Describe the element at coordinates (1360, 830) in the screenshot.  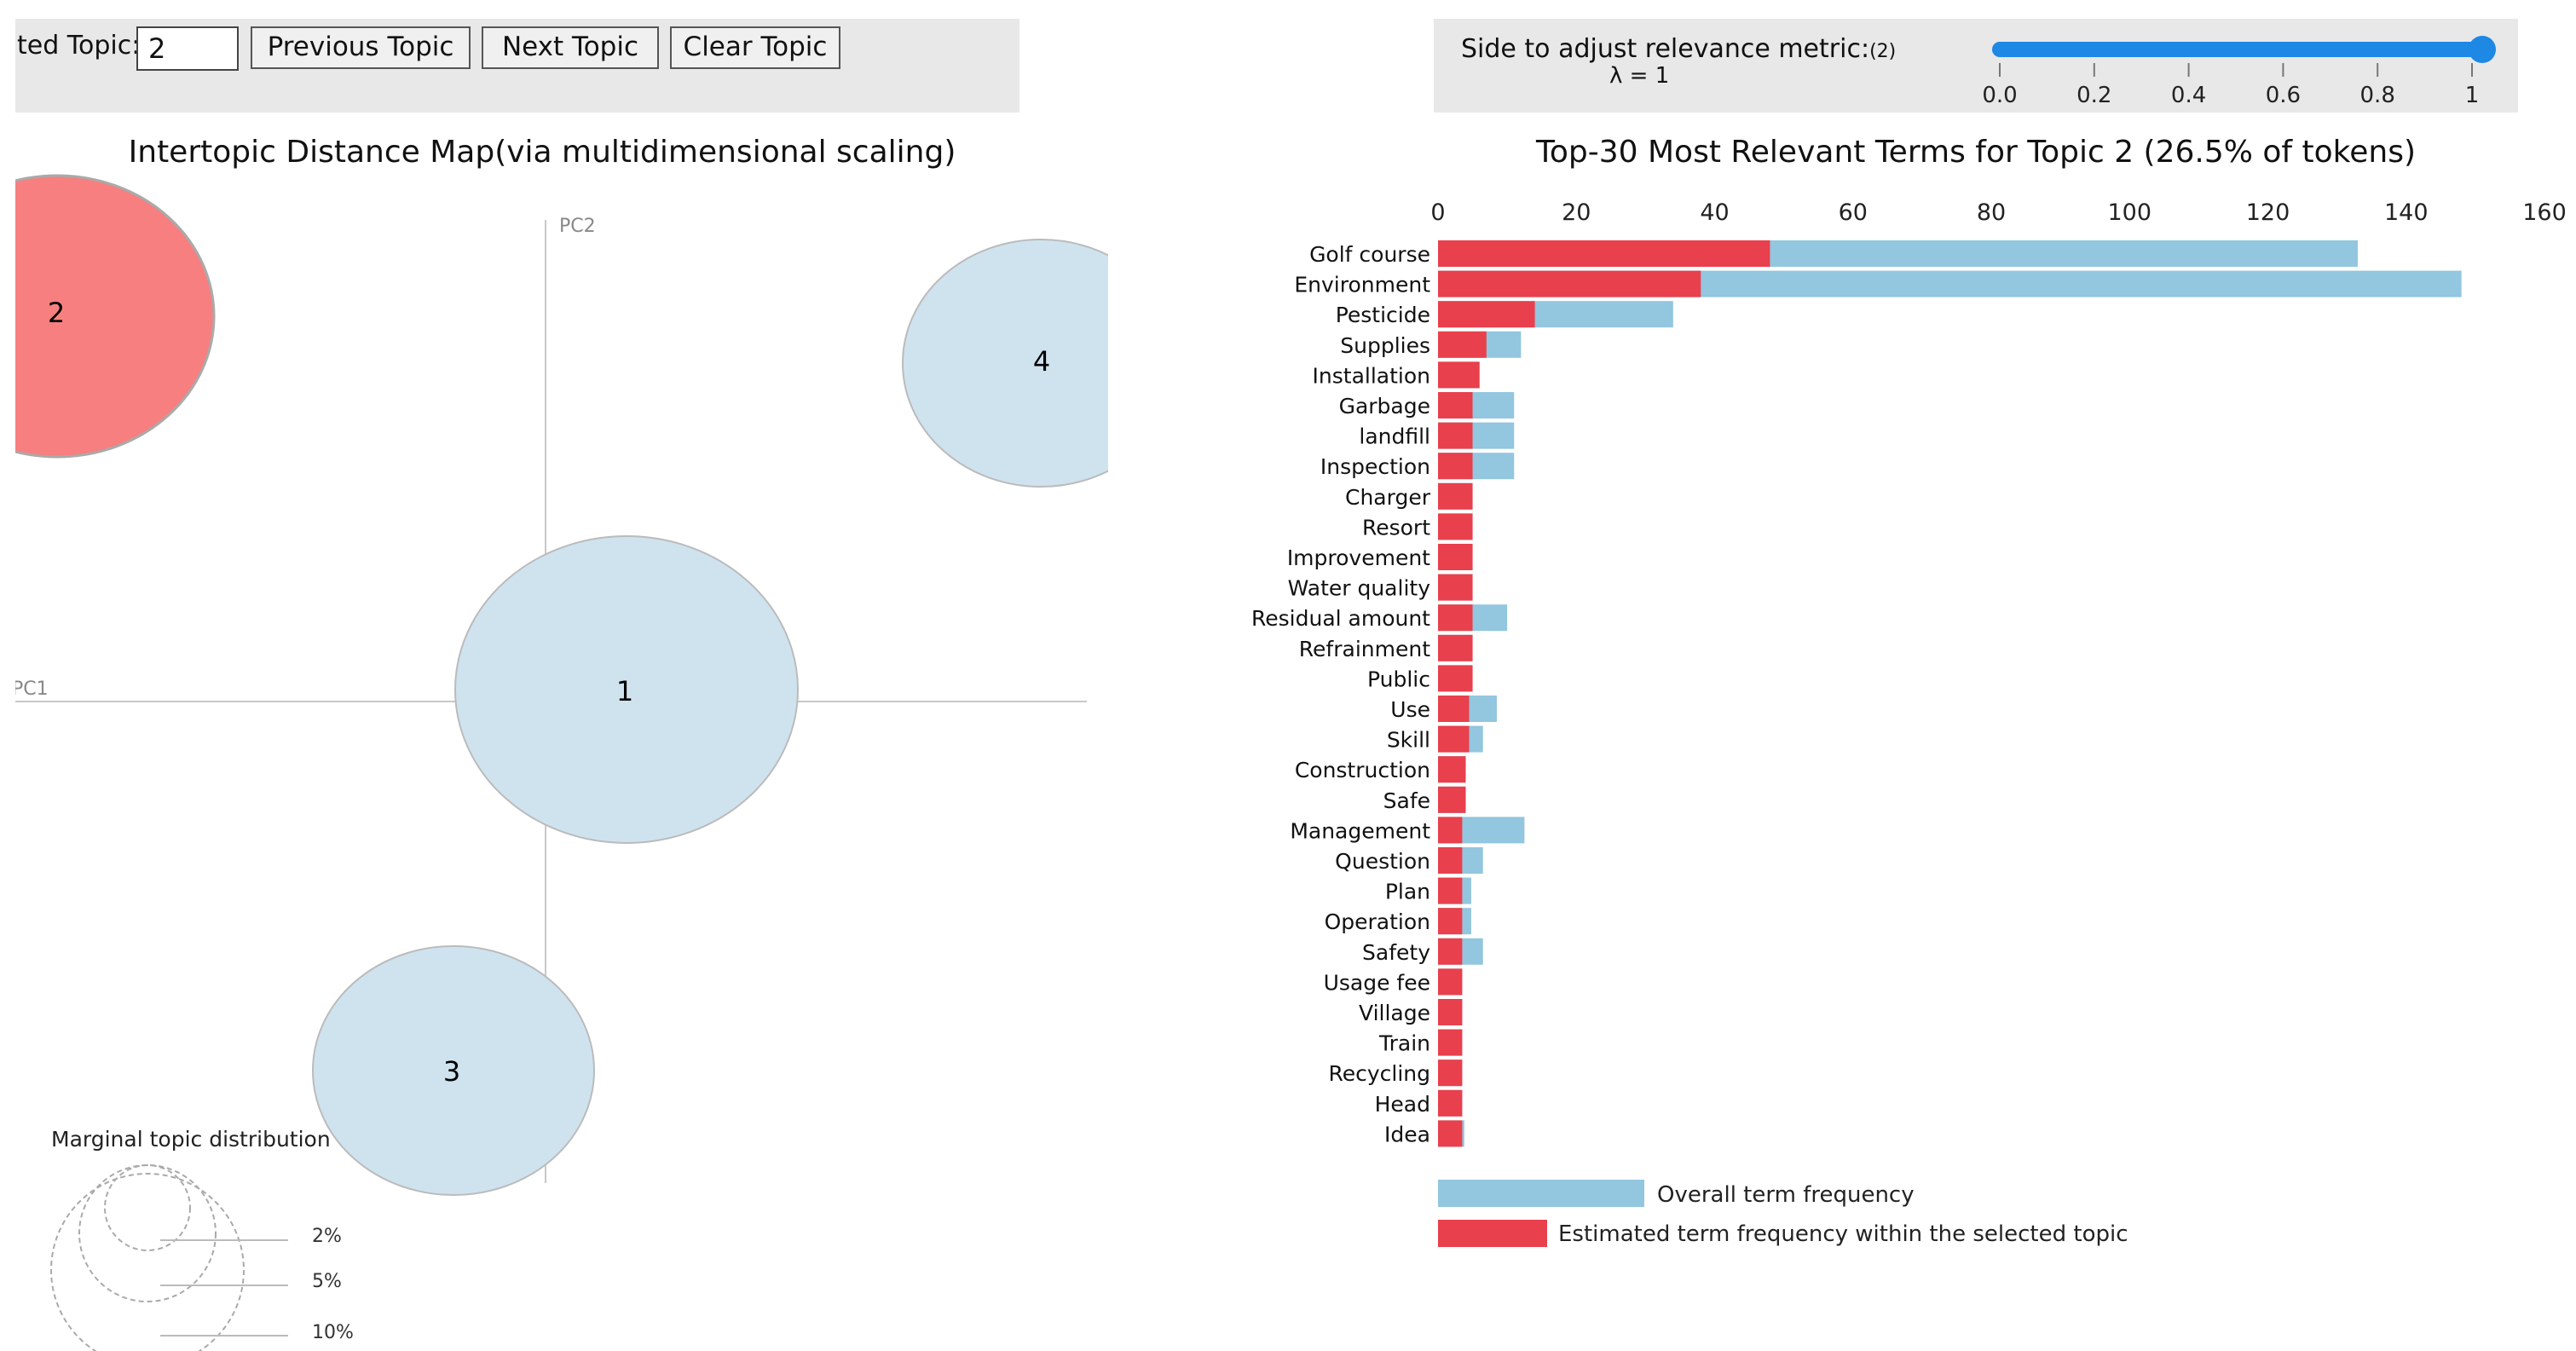
I see `term-label: Management` at that location.